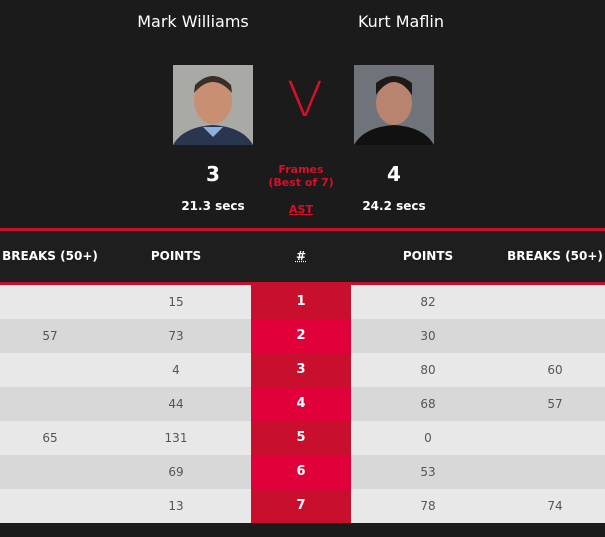 The height and width of the screenshot is (537, 605). What do you see at coordinates (176, 404) in the screenshot?
I see `p1-points: 44` at bounding box center [176, 404].